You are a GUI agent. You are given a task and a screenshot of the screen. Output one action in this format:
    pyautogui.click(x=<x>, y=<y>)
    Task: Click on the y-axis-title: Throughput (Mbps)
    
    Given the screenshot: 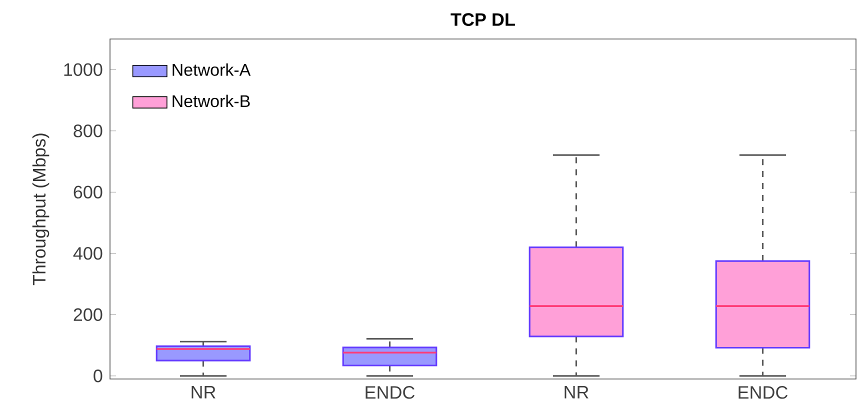 What is the action you would take?
    pyautogui.click(x=41, y=210)
    